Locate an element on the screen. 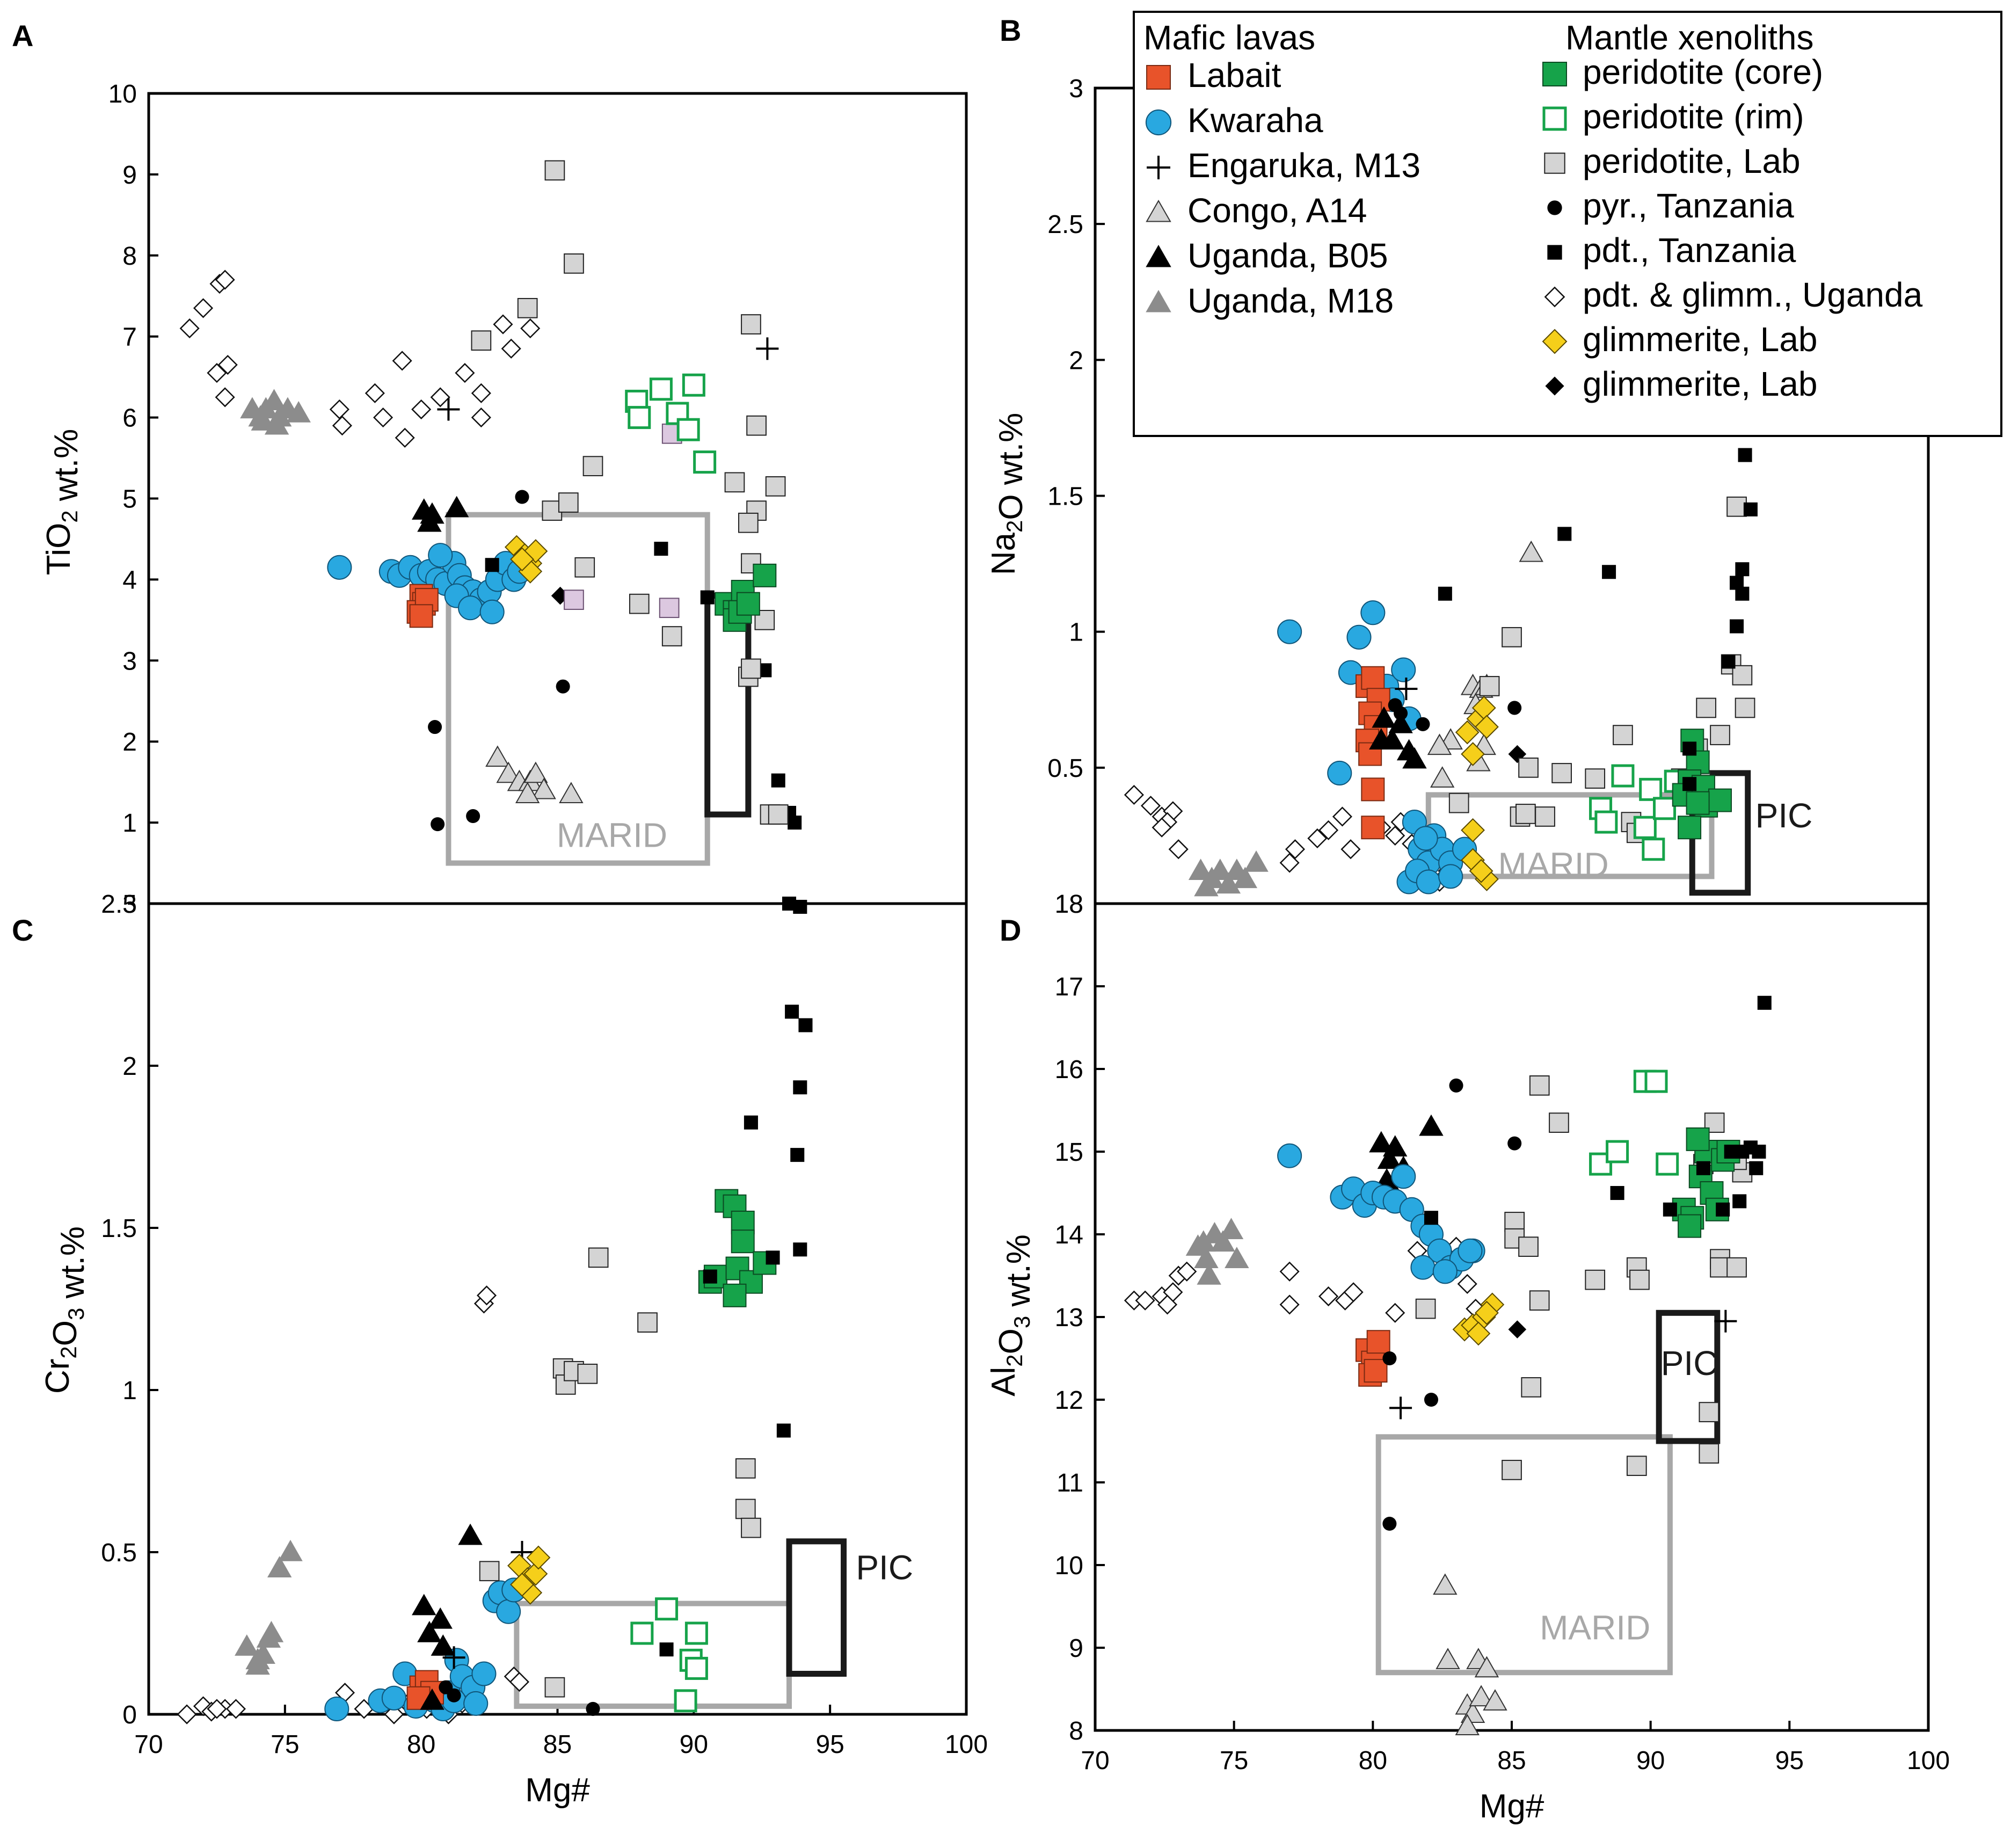  y-axis-label: Na2O wt.% is located at coordinates (1007, 494).